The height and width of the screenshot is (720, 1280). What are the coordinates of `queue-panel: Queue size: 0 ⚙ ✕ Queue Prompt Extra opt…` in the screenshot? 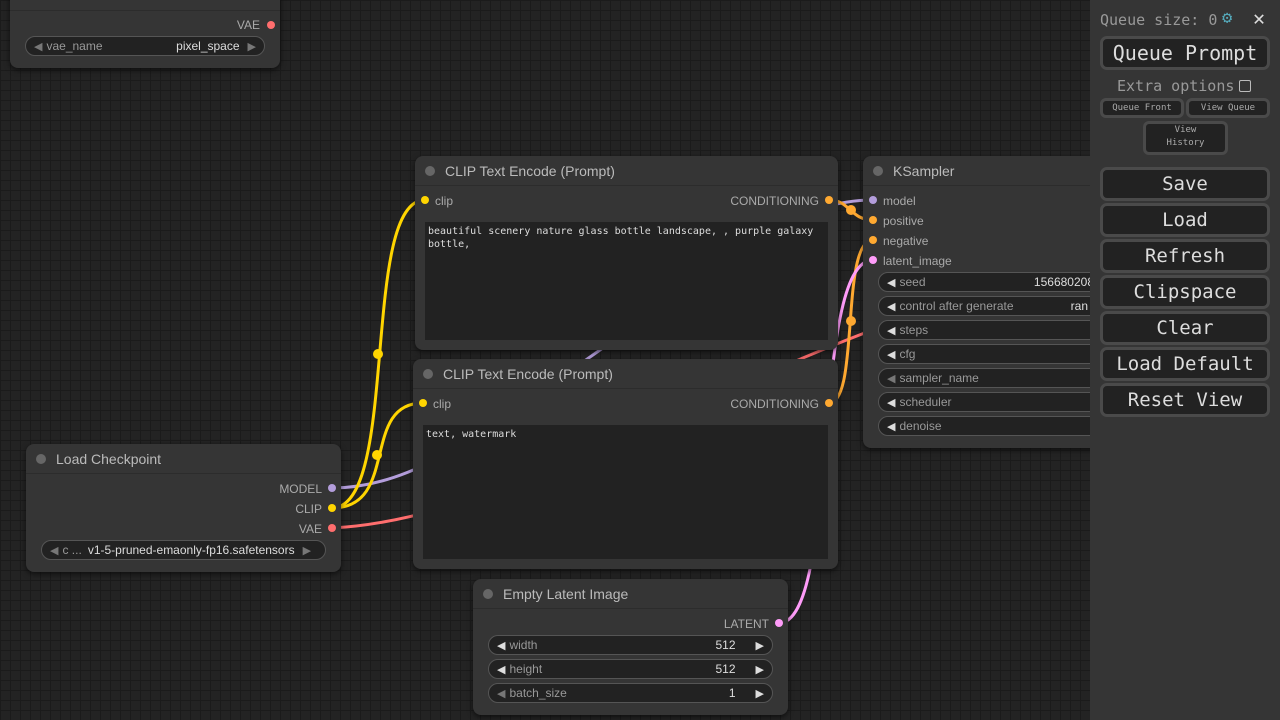 It's located at (1185, 360).